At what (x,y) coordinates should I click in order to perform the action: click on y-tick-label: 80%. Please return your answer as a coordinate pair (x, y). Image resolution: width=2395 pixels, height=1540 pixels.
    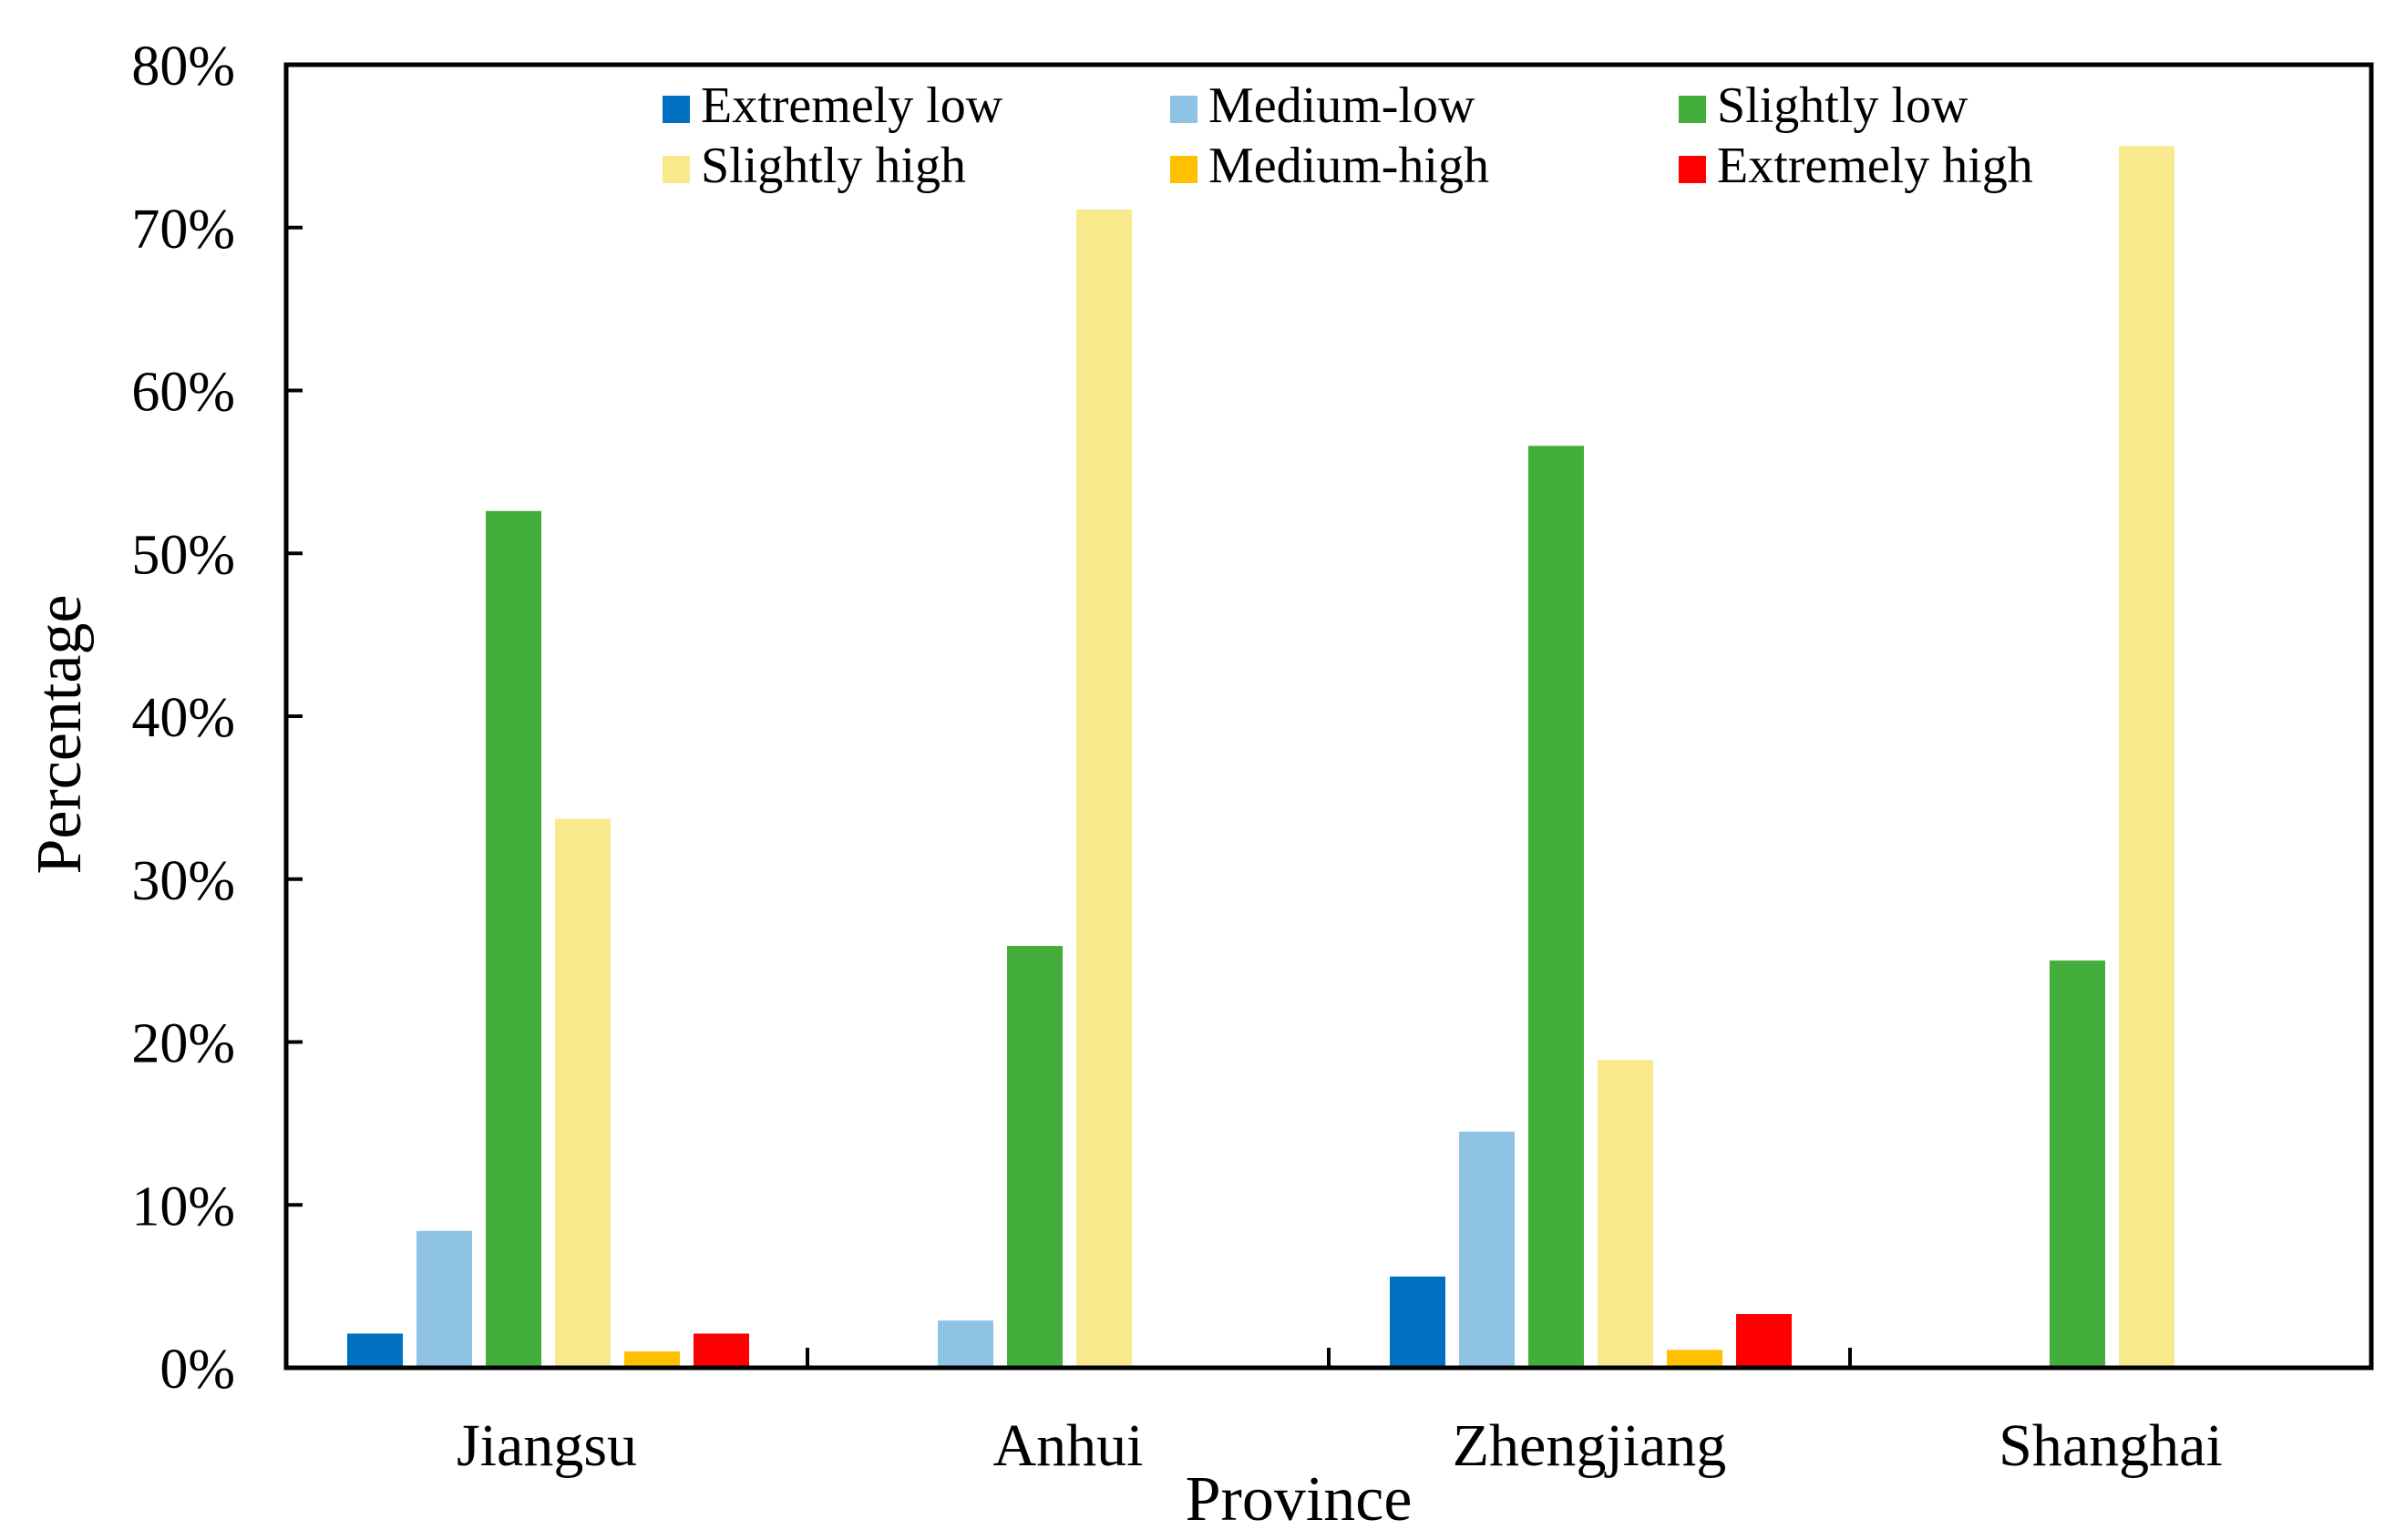
    Looking at the image, I should click on (183, 67).